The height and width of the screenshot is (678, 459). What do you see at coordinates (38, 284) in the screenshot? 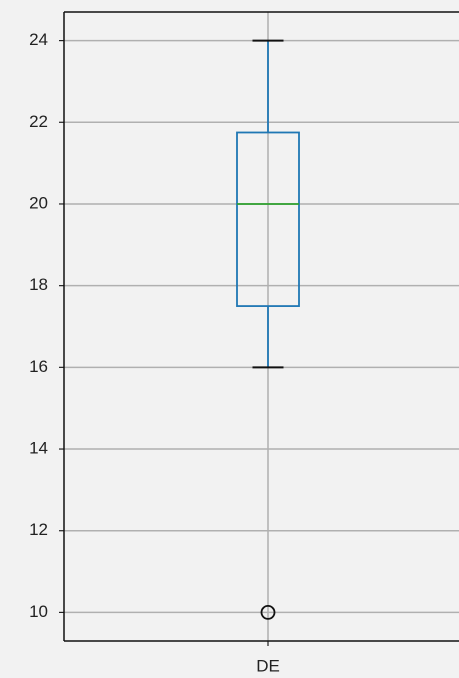
I see `y-tick-label: 18` at bounding box center [38, 284].